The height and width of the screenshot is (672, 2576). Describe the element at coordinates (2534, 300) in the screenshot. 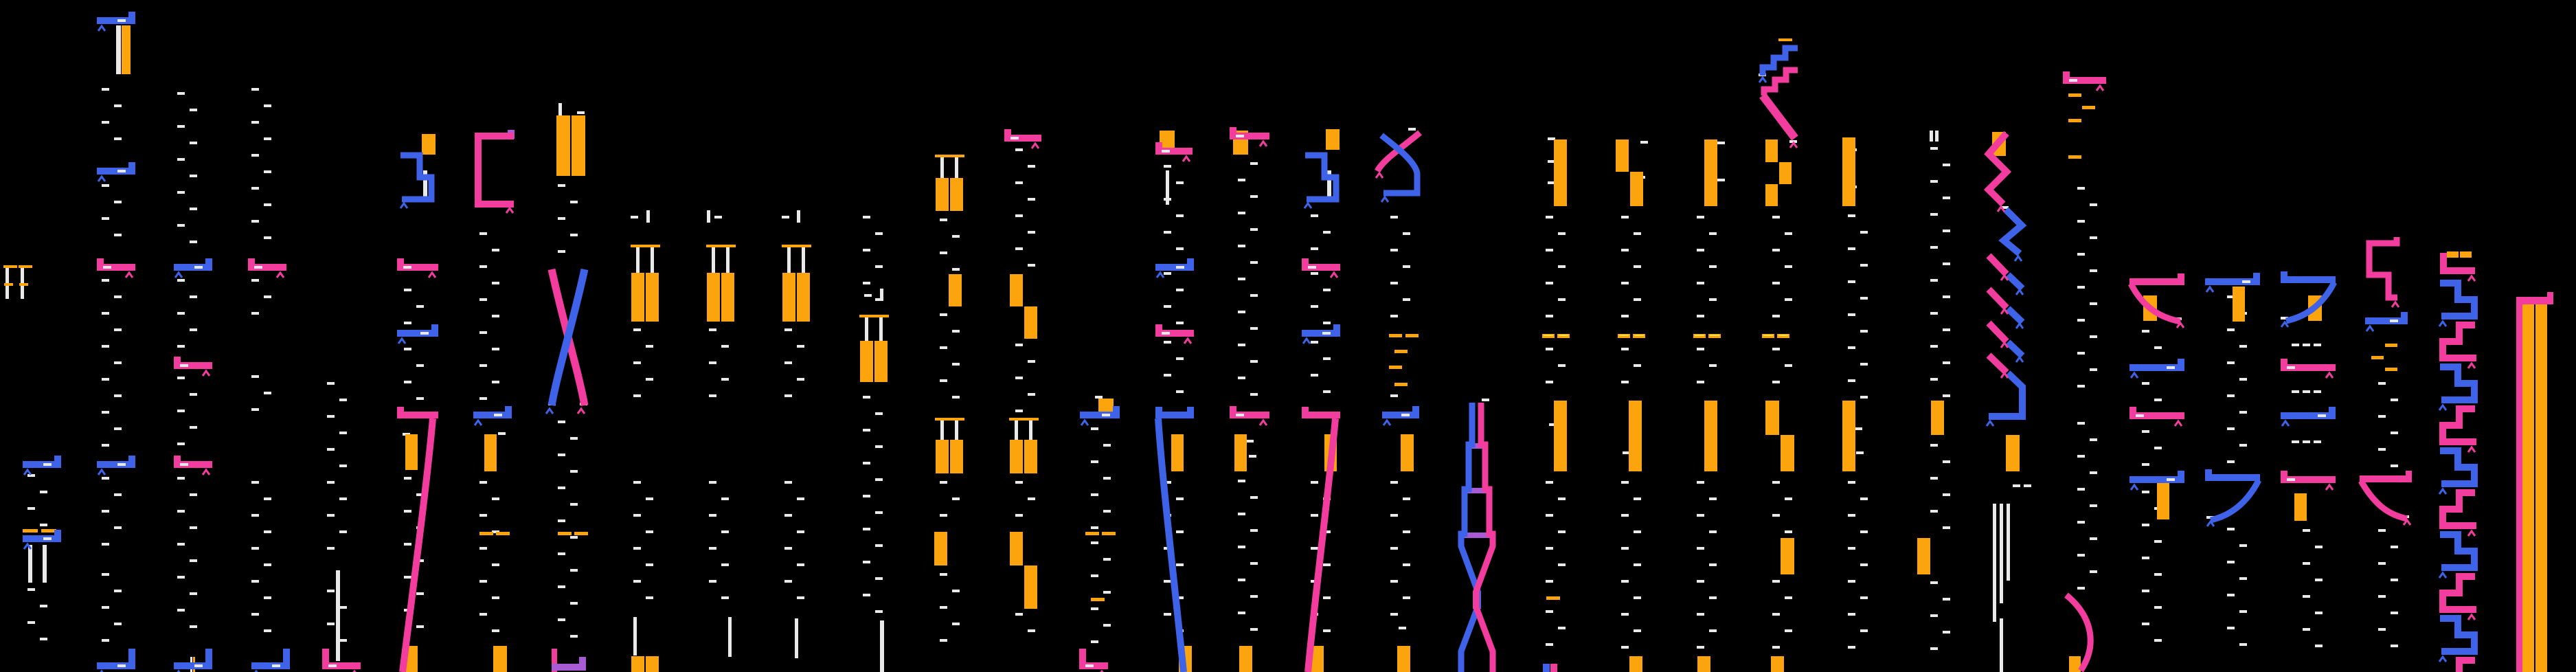

I see `accent-block` at that location.